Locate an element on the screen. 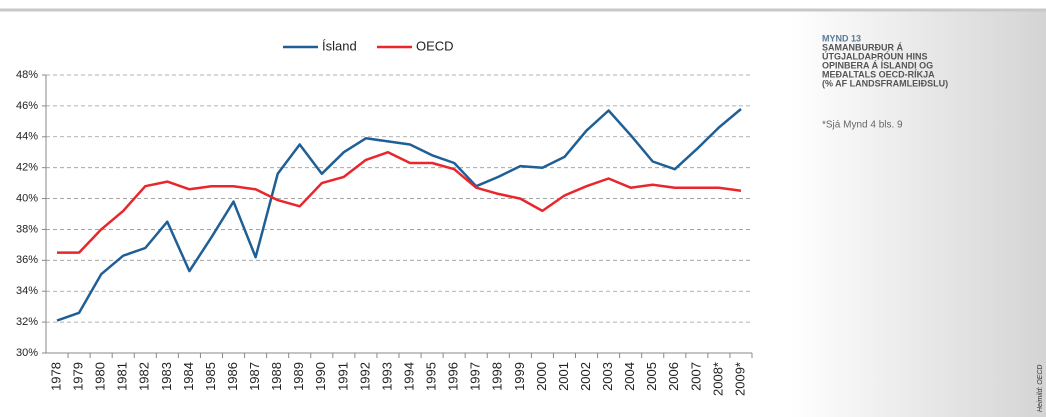 The width and height of the screenshot is (1046, 417). y-tick-label: 44% is located at coordinates (27, 137).